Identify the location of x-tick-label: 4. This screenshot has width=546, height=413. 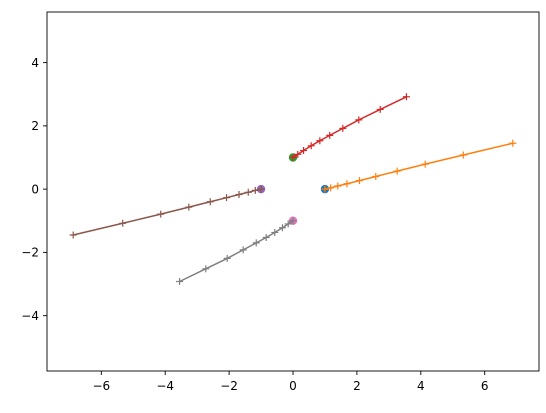
(421, 386).